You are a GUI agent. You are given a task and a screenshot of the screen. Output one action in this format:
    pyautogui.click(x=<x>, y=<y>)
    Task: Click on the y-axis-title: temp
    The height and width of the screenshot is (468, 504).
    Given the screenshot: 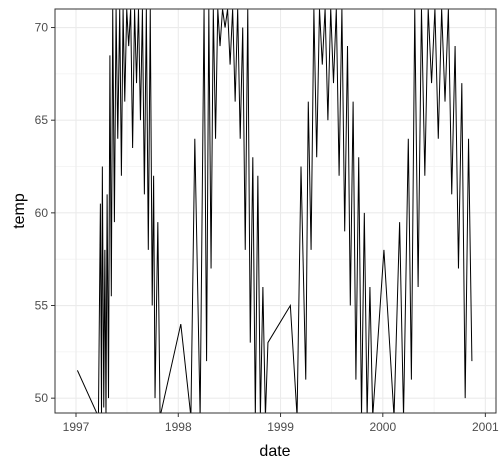 What is the action you would take?
    pyautogui.click(x=19, y=211)
    